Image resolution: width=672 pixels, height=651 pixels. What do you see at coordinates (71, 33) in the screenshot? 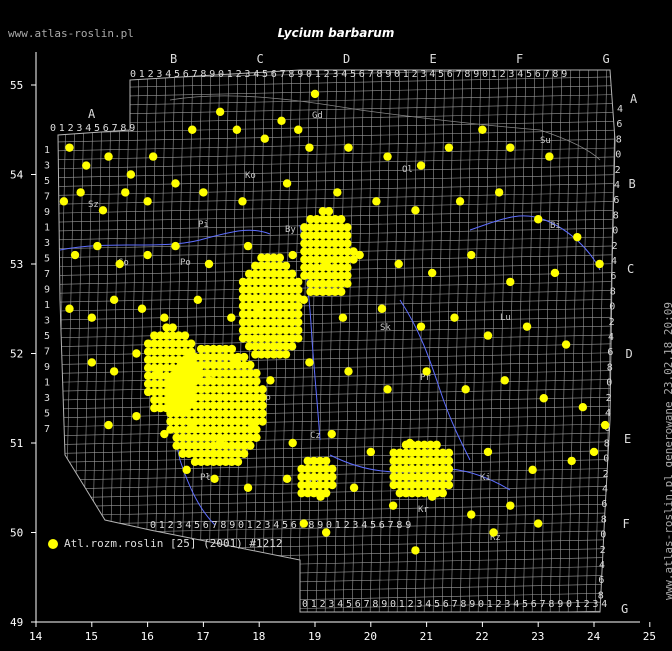
I see `site-label: www.atlas-roslin.pl` at bounding box center [71, 33].